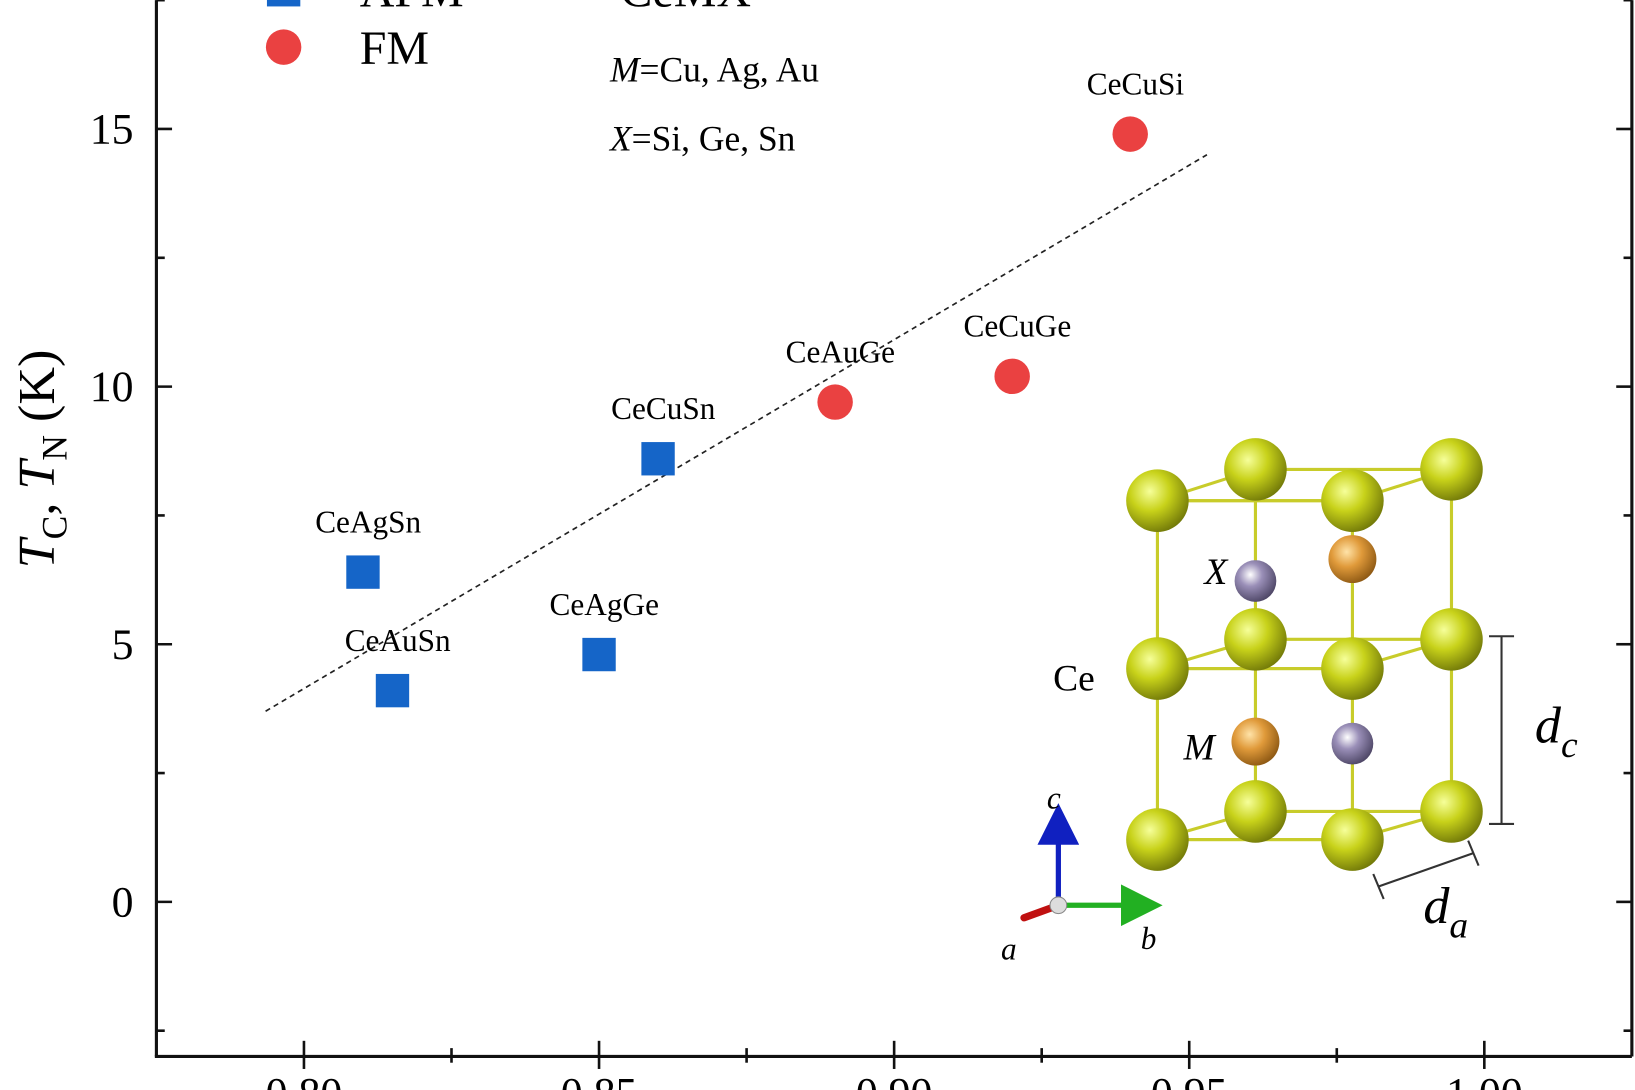 This screenshot has width=1635, height=1090. What do you see at coordinates (37, 392) in the screenshot?
I see `y-label-part: (K)` at bounding box center [37, 392].